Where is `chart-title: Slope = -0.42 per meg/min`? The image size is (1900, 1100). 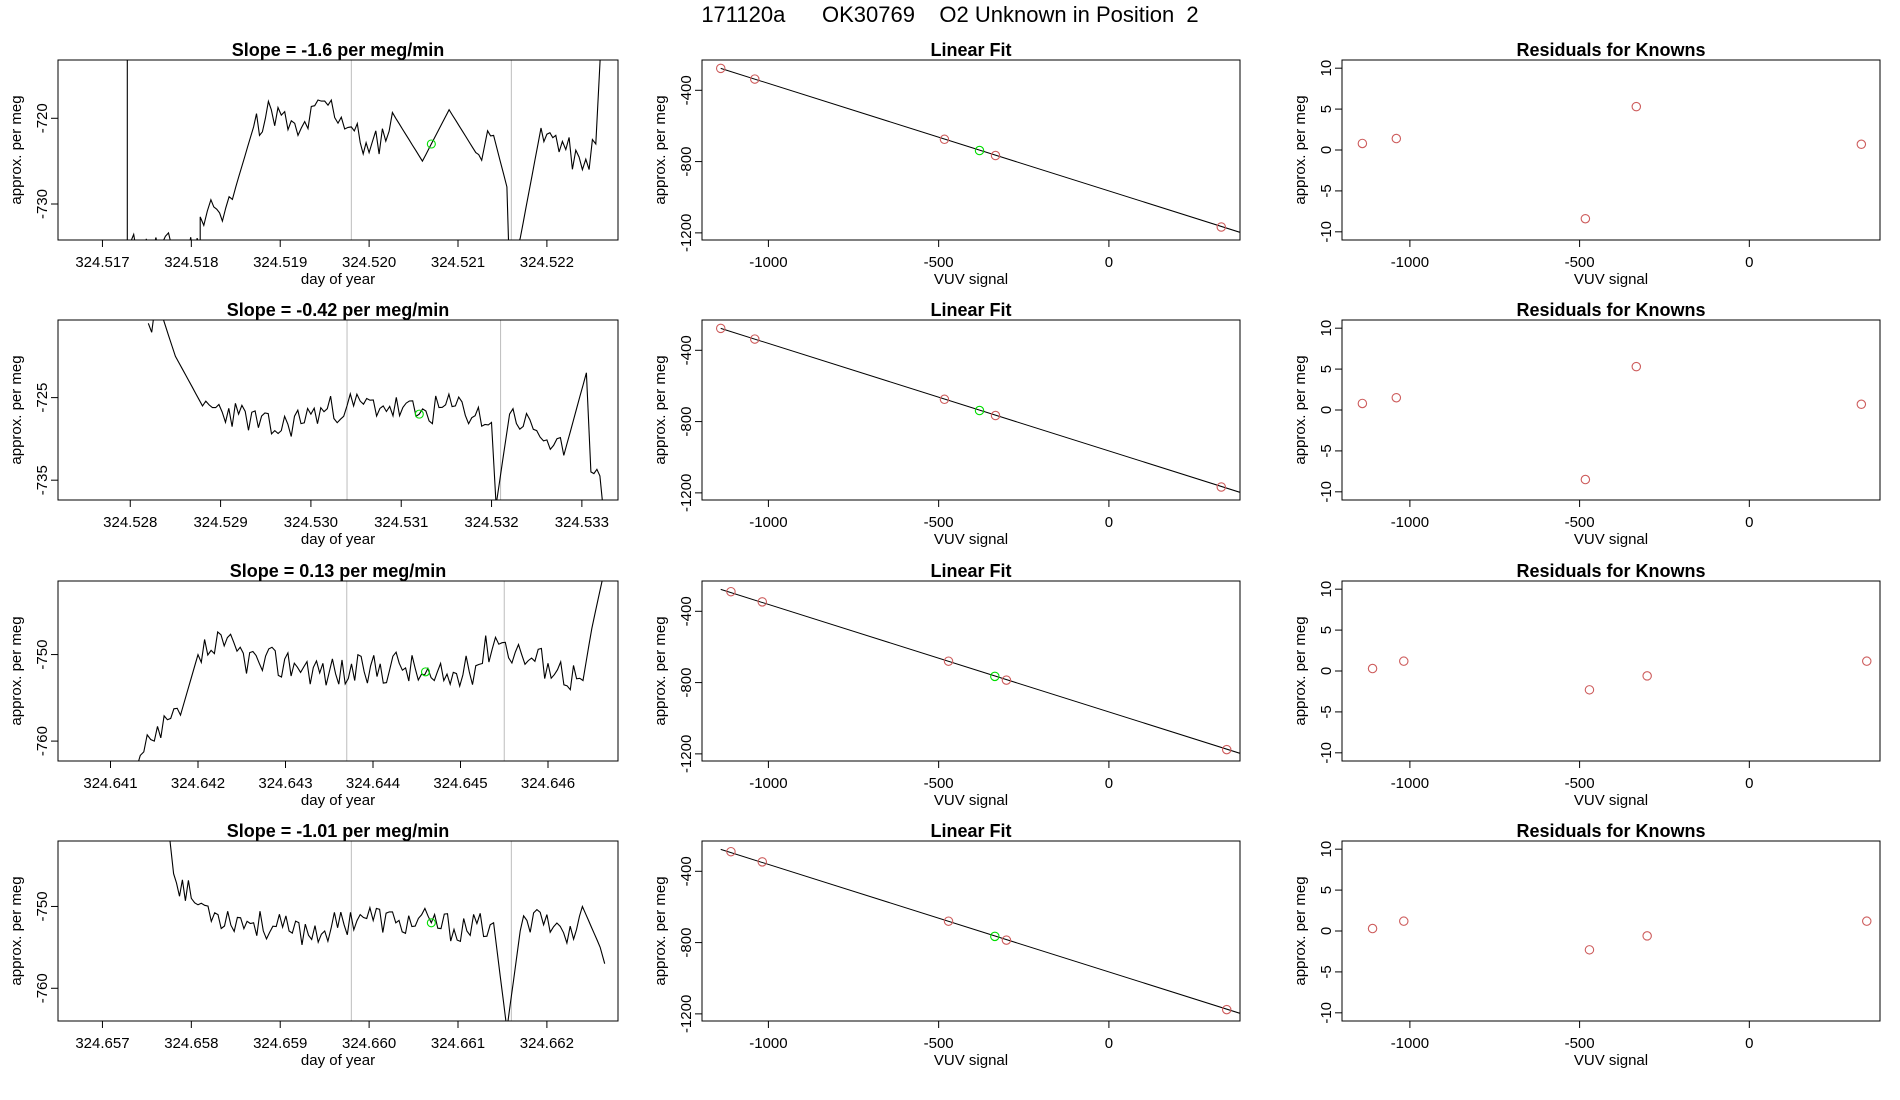
chart-title: Slope = -0.42 per meg/min is located at coordinates (338, 310).